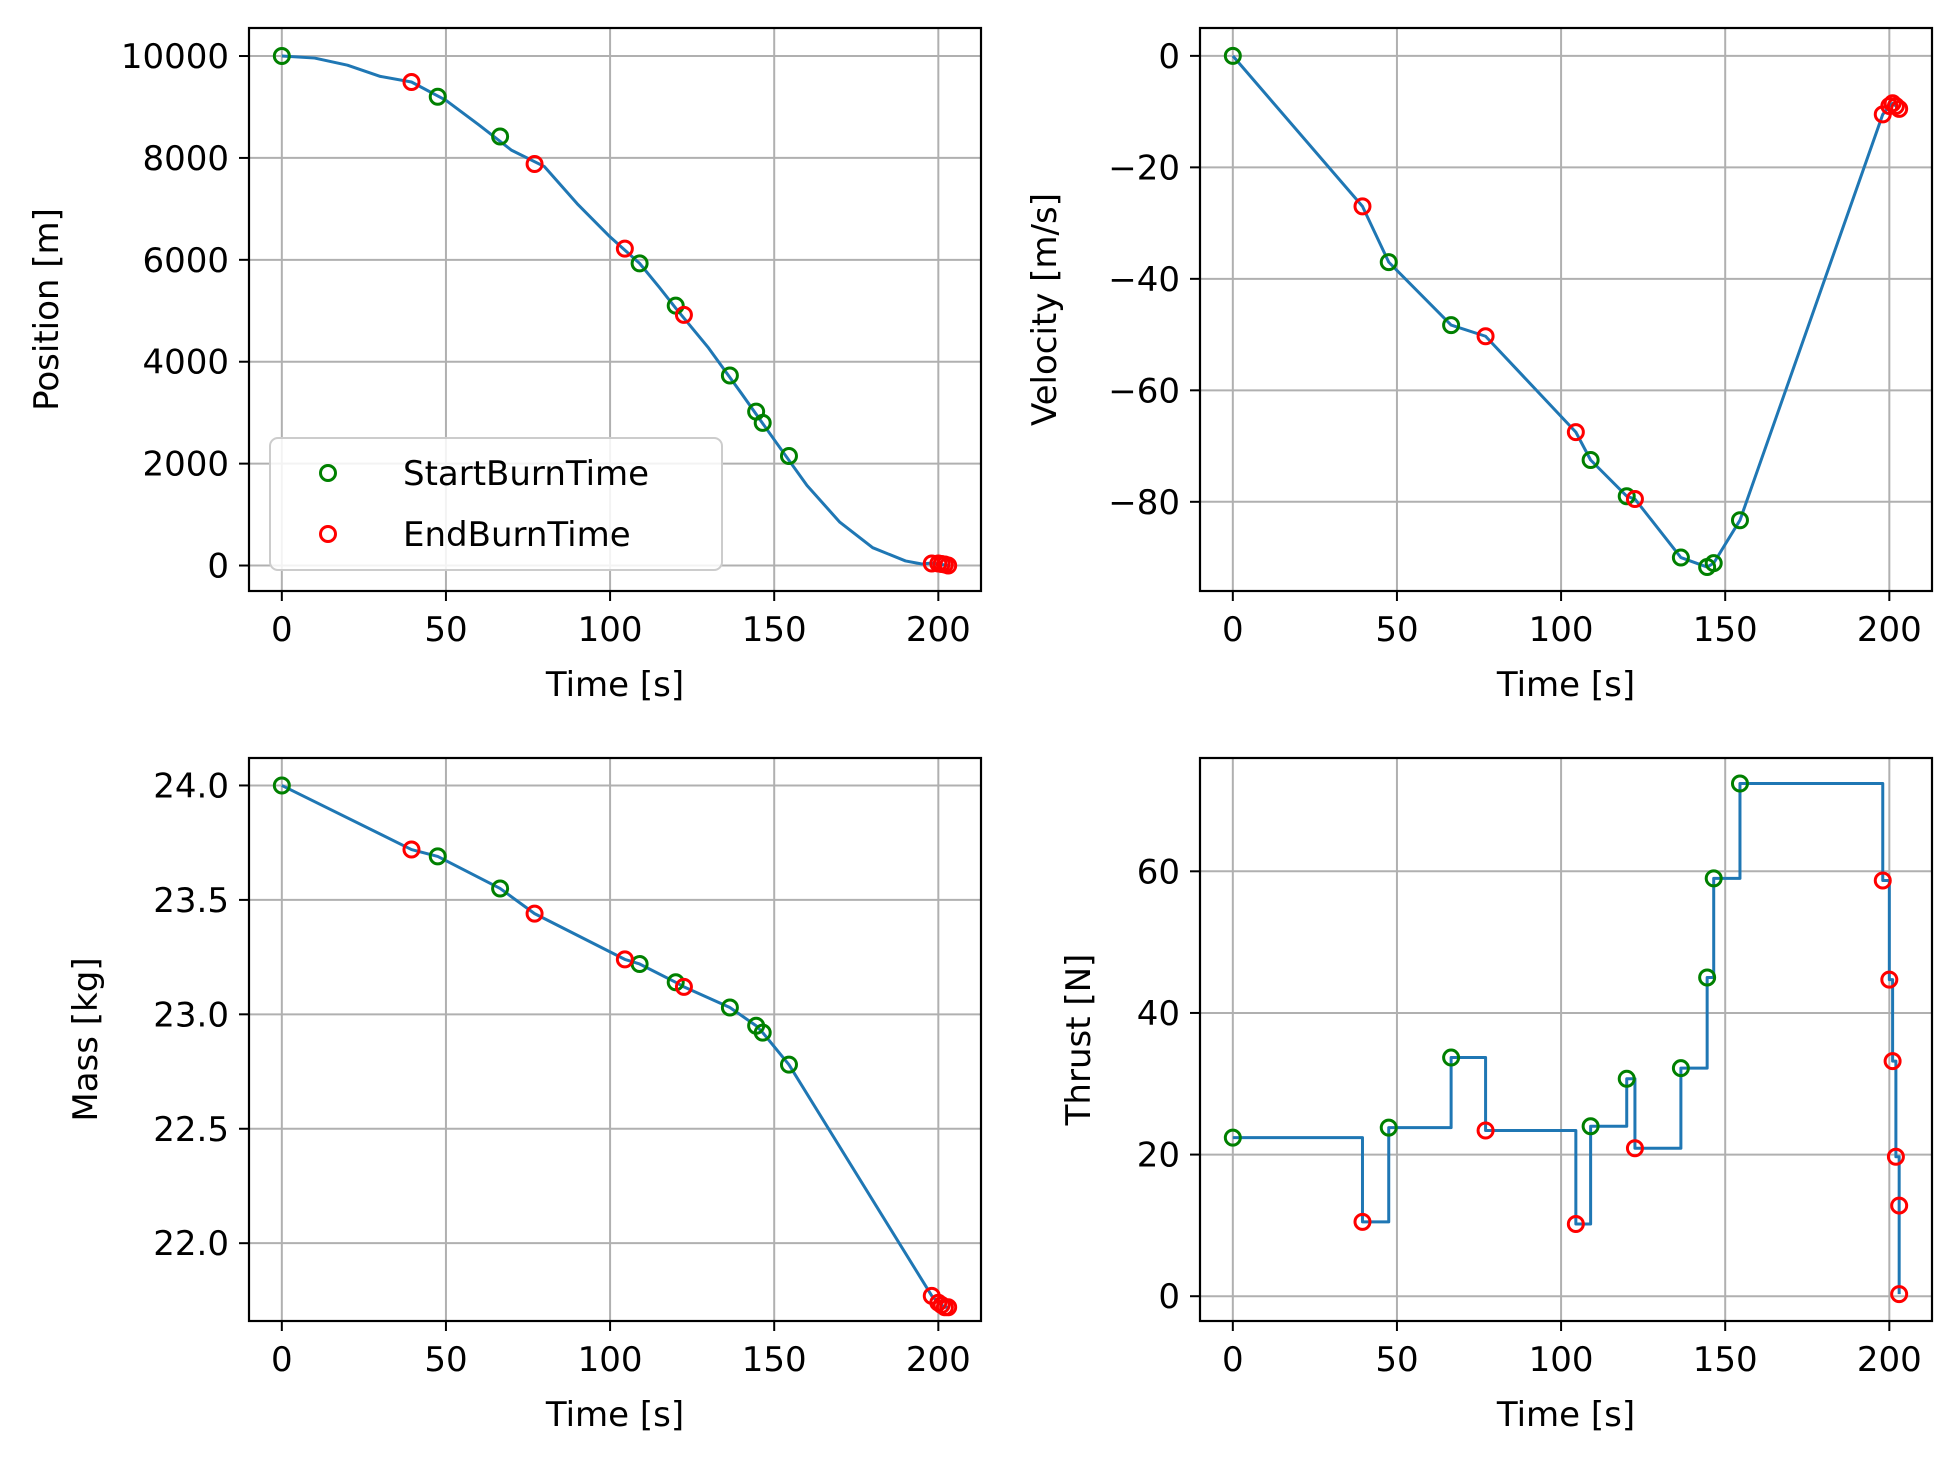 The height and width of the screenshot is (1474, 1954). Describe the element at coordinates (185, 465) in the screenshot. I see `y-tick-label: 2000` at that location.